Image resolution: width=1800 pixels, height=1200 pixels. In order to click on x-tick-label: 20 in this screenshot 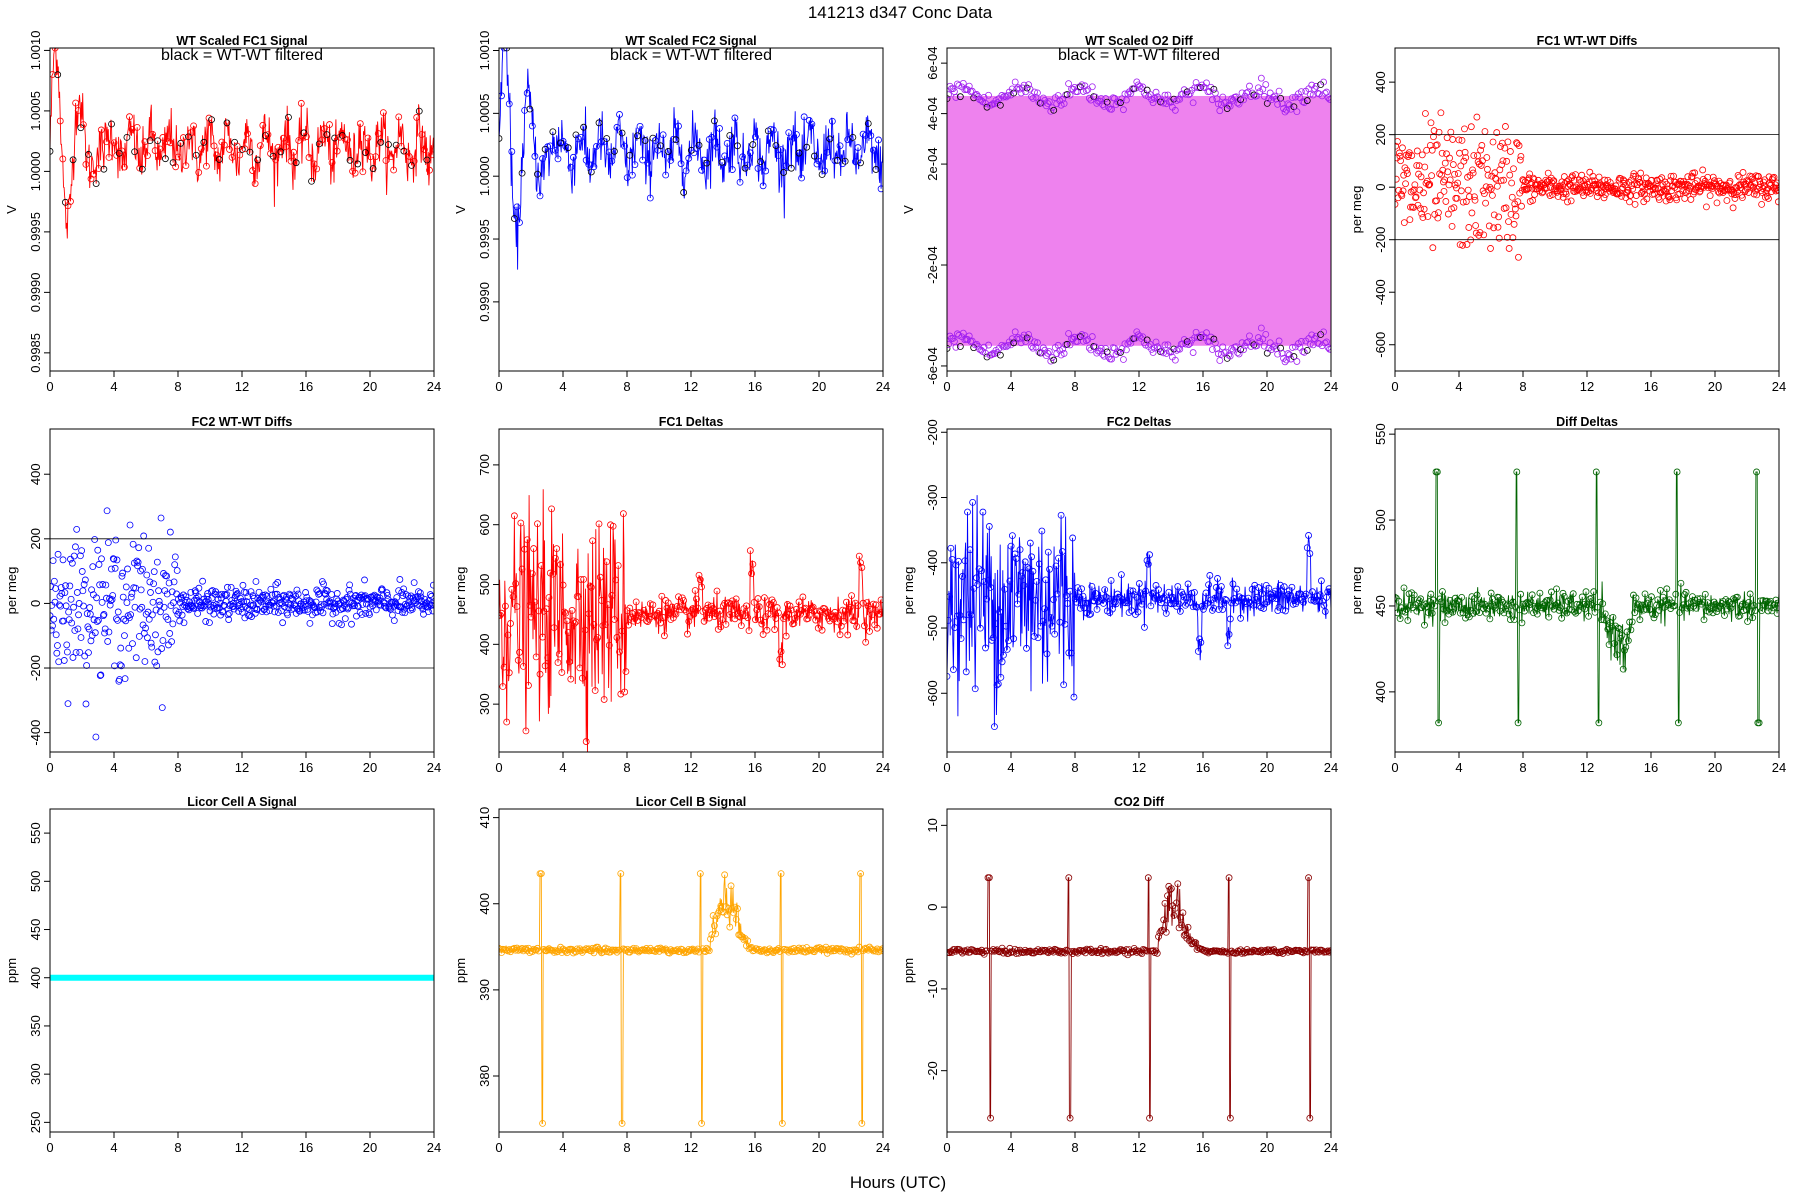, I will do `click(370, 386)`.